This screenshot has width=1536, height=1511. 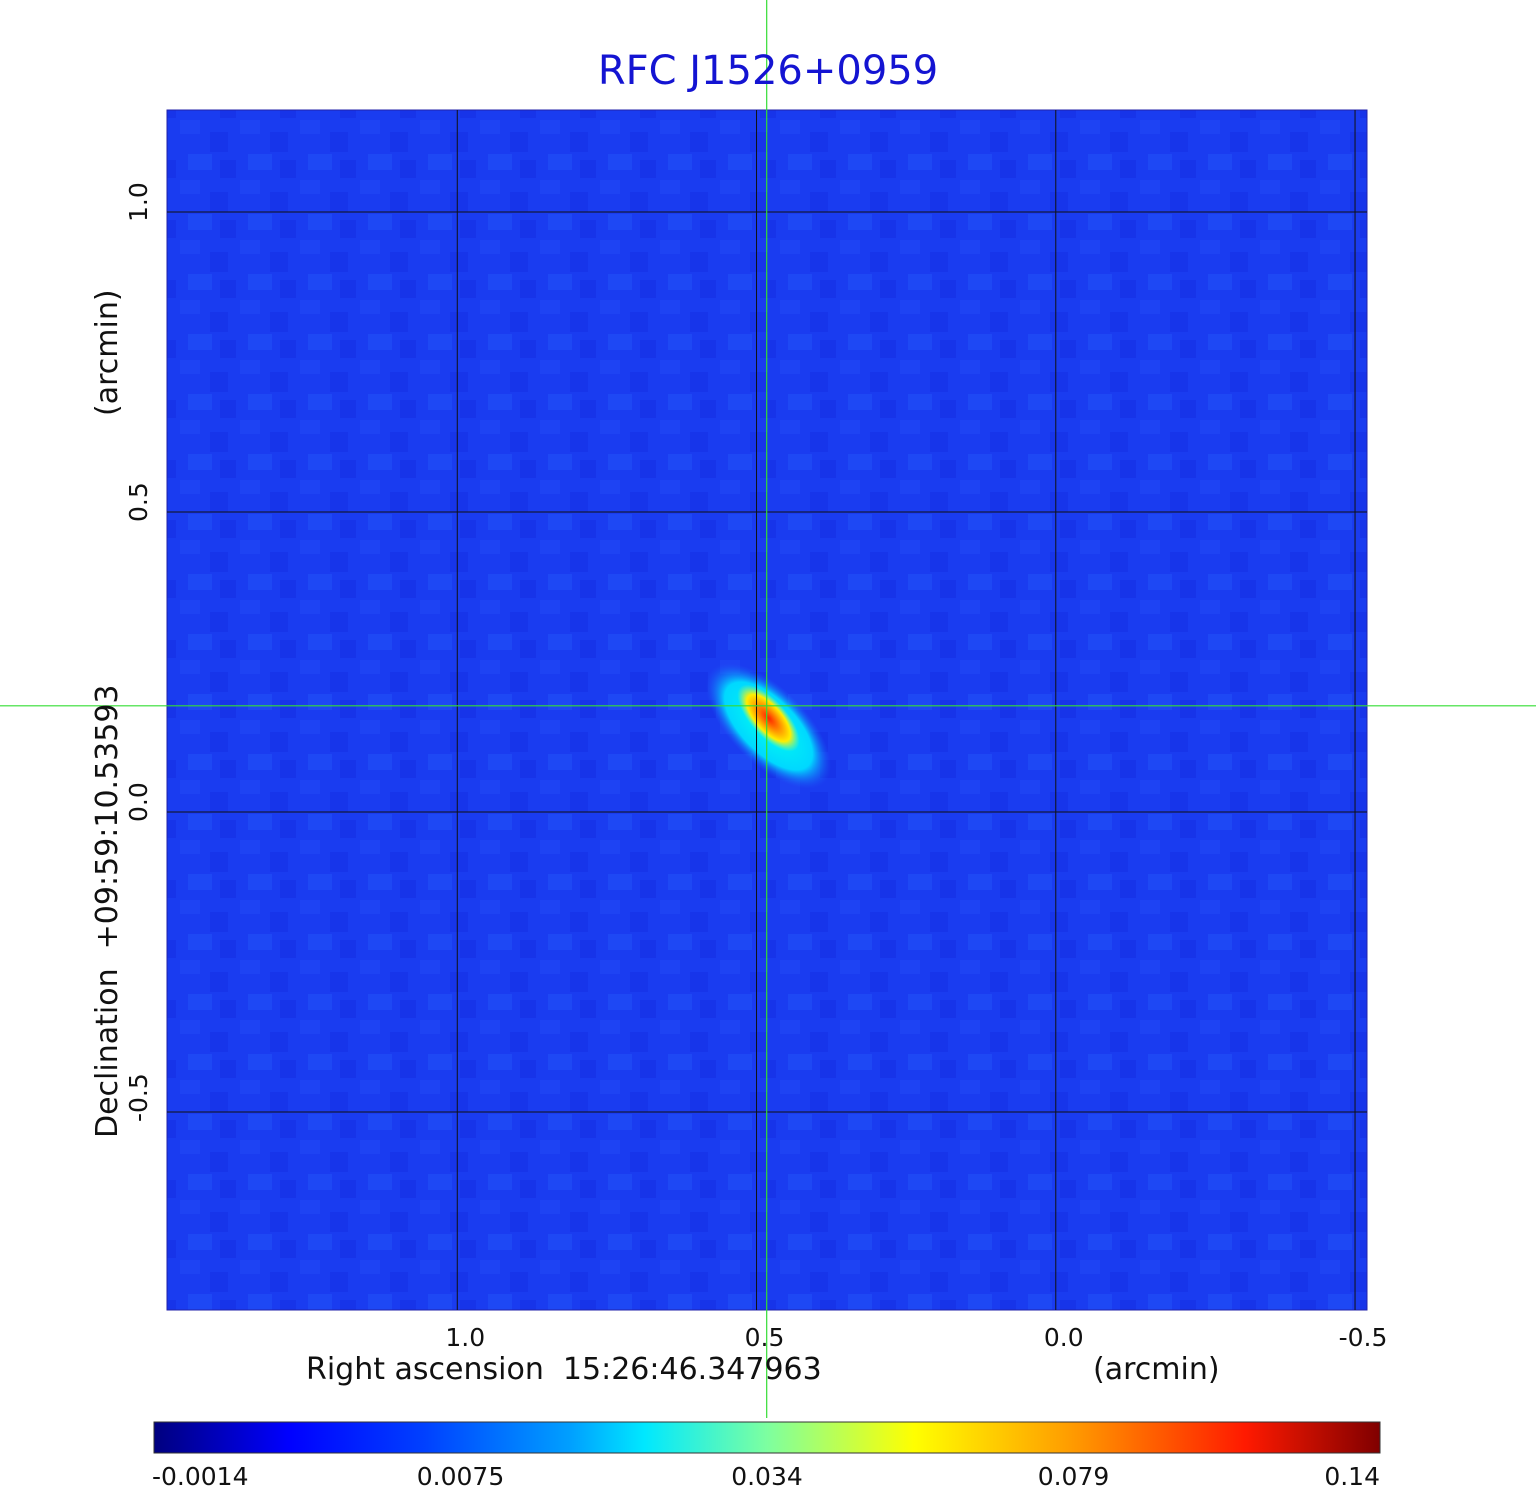 What do you see at coordinates (768, 71) in the screenshot?
I see `chart-title: RFC J1526+0959` at bounding box center [768, 71].